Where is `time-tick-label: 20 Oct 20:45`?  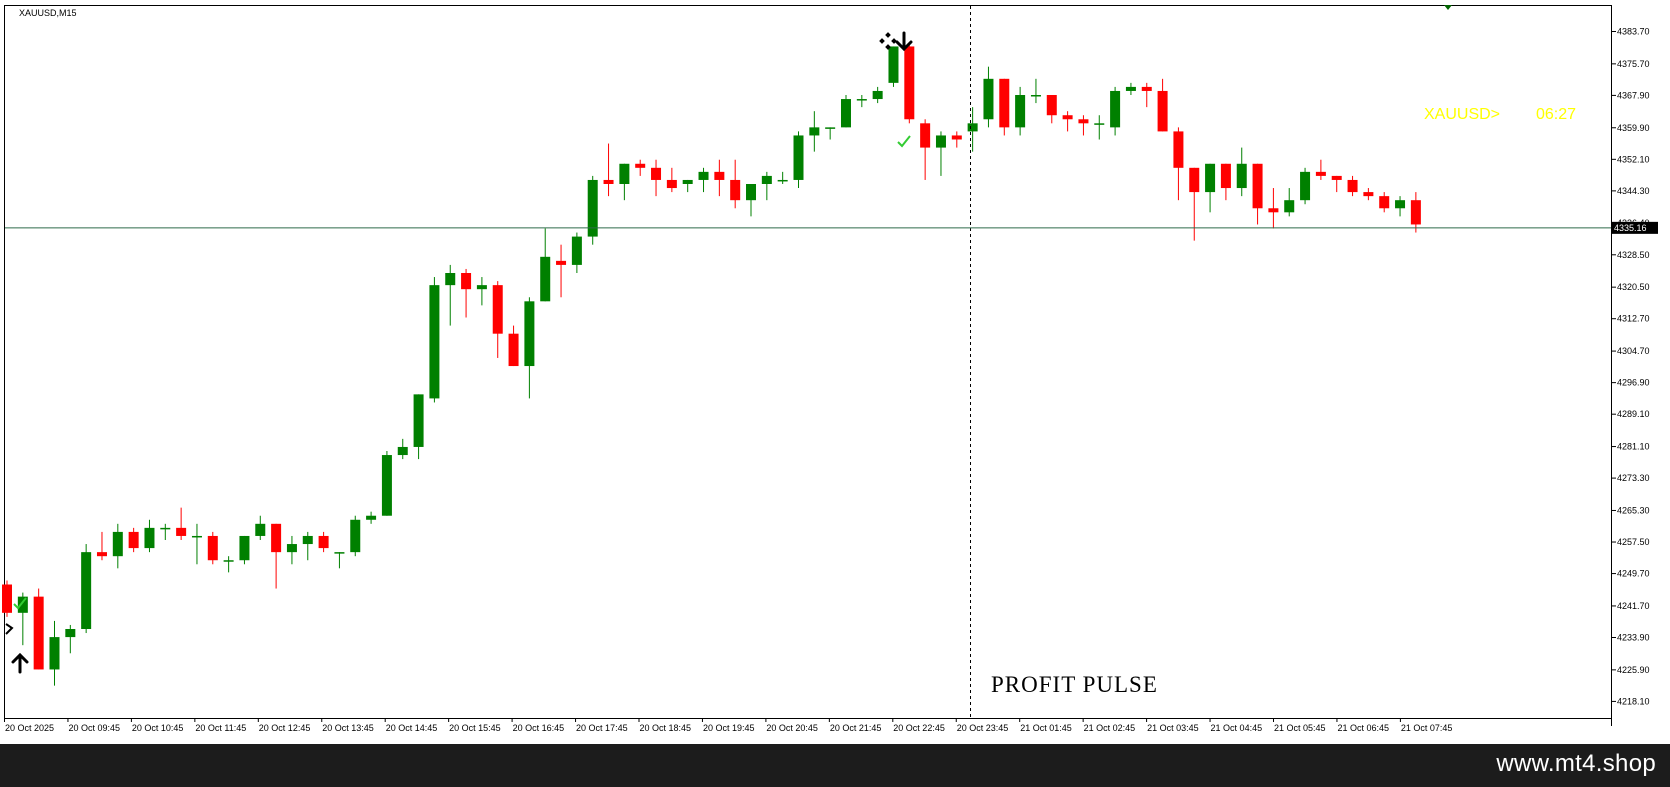
time-tick-label: 20 Oct 20:45 is located at coordinates (792, 728).